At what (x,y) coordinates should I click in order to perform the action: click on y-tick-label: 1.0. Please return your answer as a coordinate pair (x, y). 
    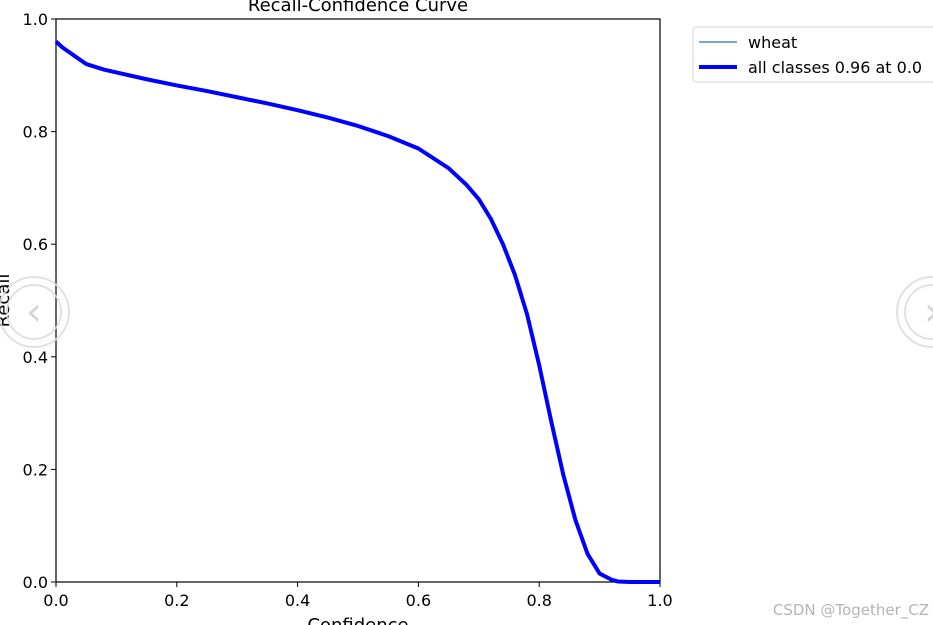
    Looking at the image, I should click on (35, 19).